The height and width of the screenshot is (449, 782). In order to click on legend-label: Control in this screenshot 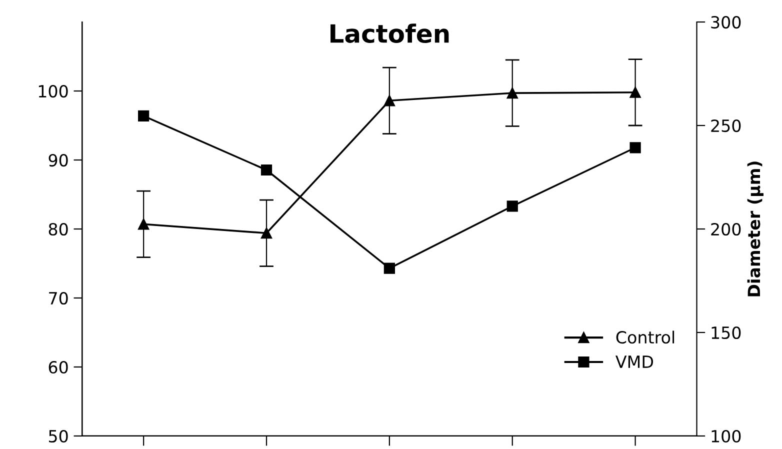, I will do `click(645, 337)`.